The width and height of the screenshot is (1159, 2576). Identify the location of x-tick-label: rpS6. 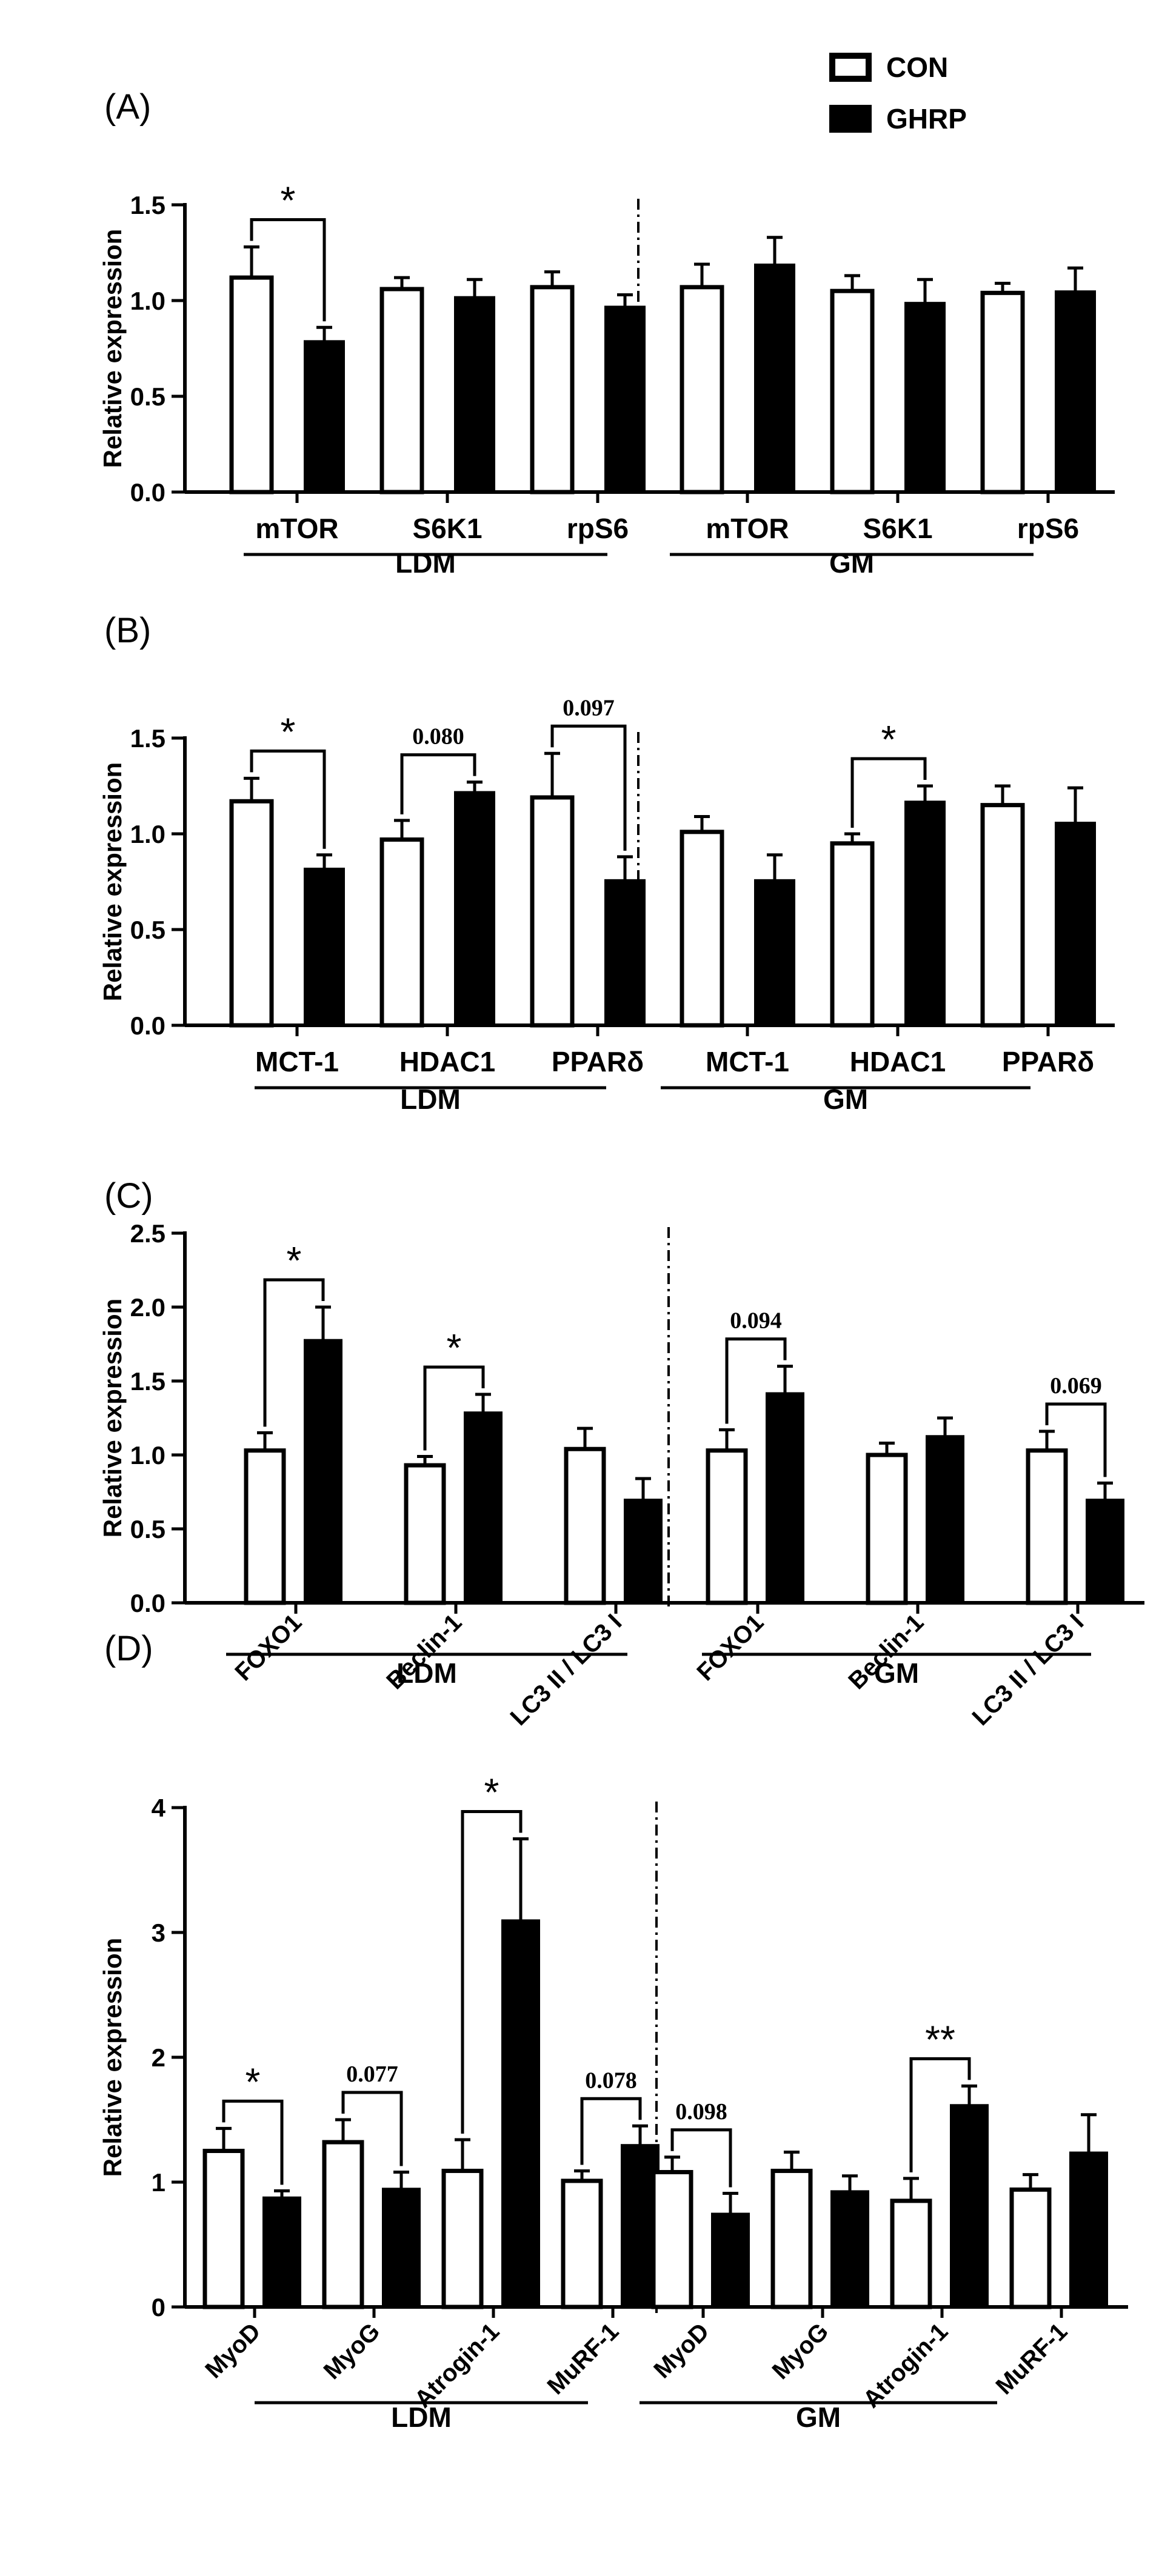
(598, 528).